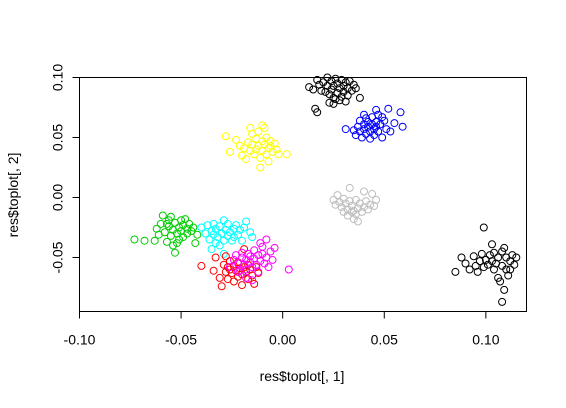 The width and height of the screenshot is (566, 408). Describe the element at coordinates (282, 340) in the screenshot. I see `x-tick-label: 0.00` at that location.